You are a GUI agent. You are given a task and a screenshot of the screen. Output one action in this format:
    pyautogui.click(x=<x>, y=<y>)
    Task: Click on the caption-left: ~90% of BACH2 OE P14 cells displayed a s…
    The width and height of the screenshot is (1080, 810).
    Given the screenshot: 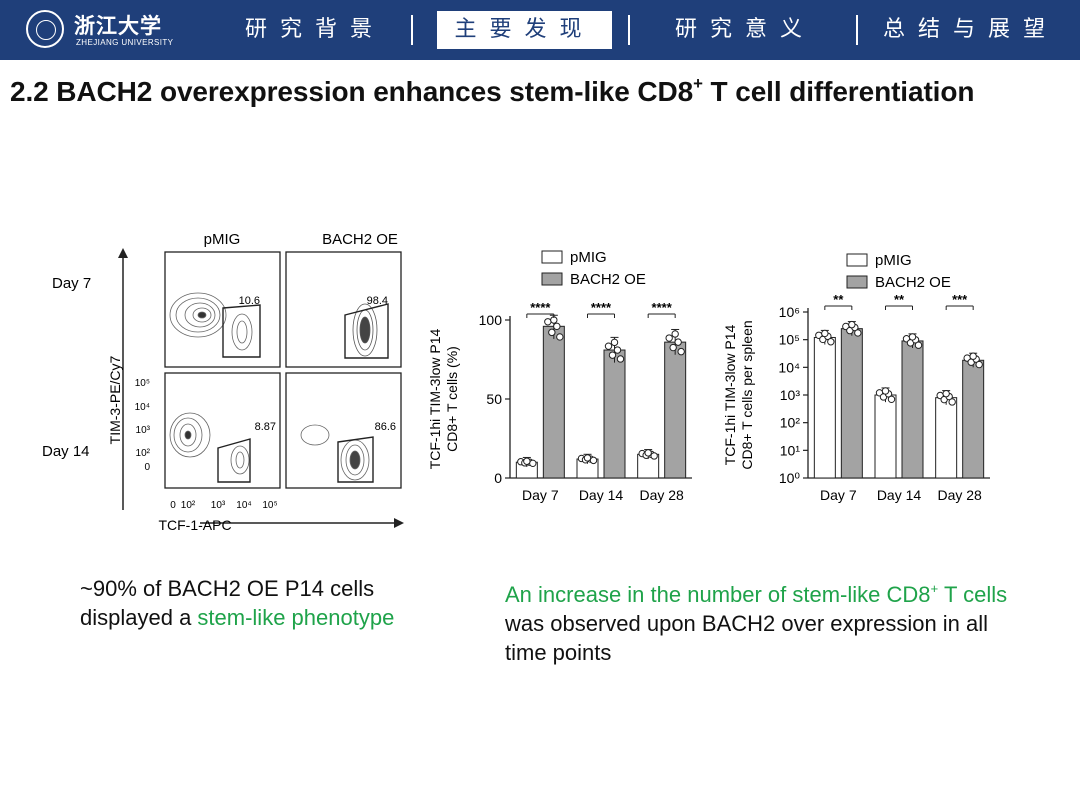 What is the action you would take?
    pyautogui.click(x=237, y=603)
    